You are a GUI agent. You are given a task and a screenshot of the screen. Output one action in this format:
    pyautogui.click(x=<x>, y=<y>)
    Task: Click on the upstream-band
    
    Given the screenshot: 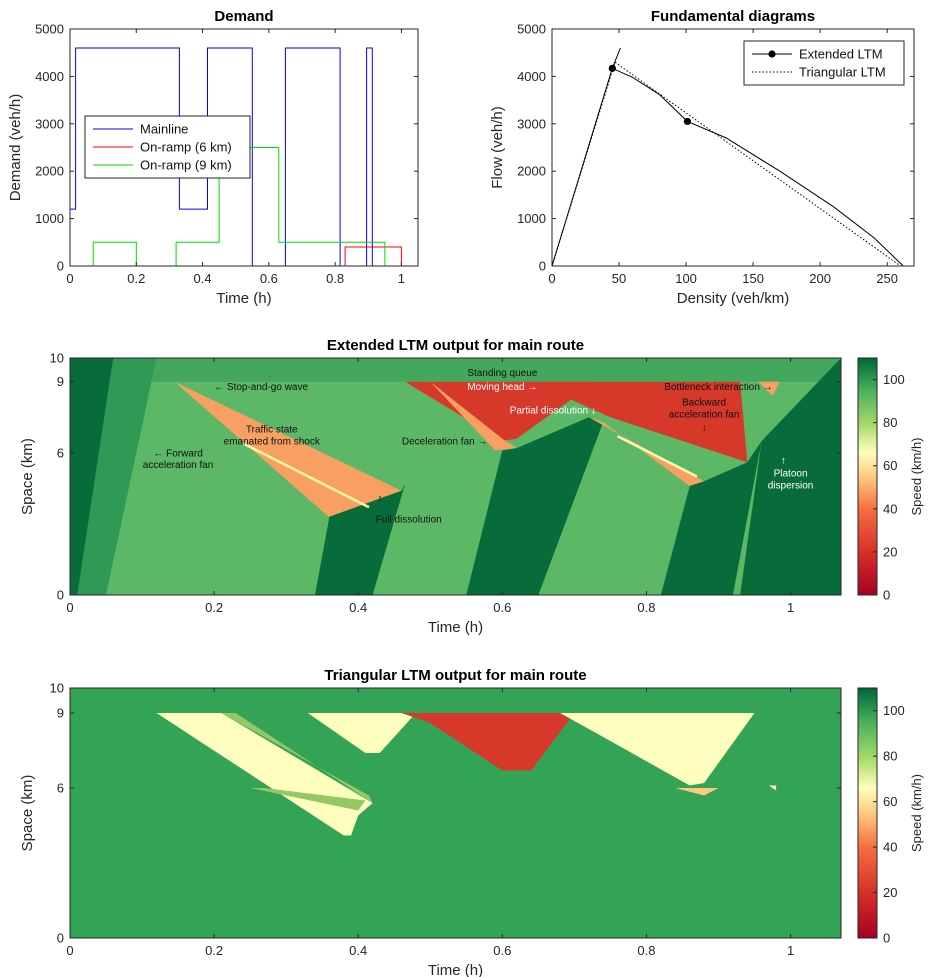 What is the action you would take?
    pyautogui.click(x=455, y=370)
    